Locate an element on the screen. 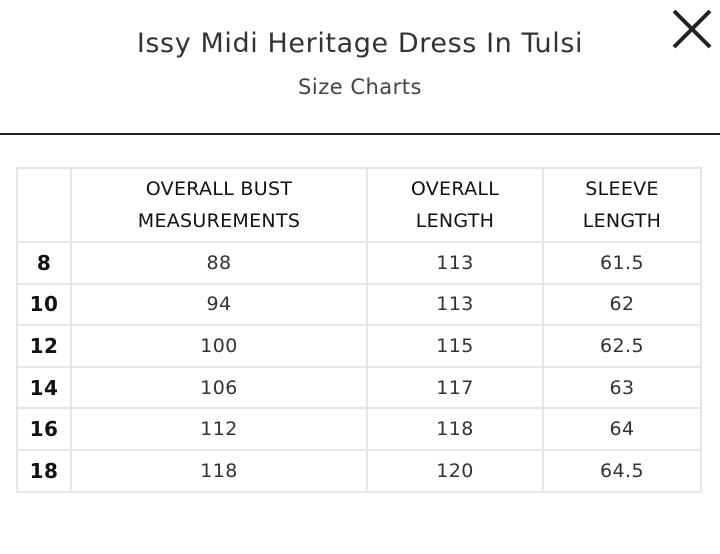 The width and height of the screenshot is (720, 554). header-length-label: OVERALL LENGTH is located at coordinates (455, 205).